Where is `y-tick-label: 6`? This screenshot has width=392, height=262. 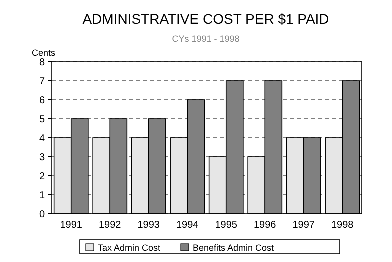 y-tick-label: 6 is located at coordinates (42, 101).